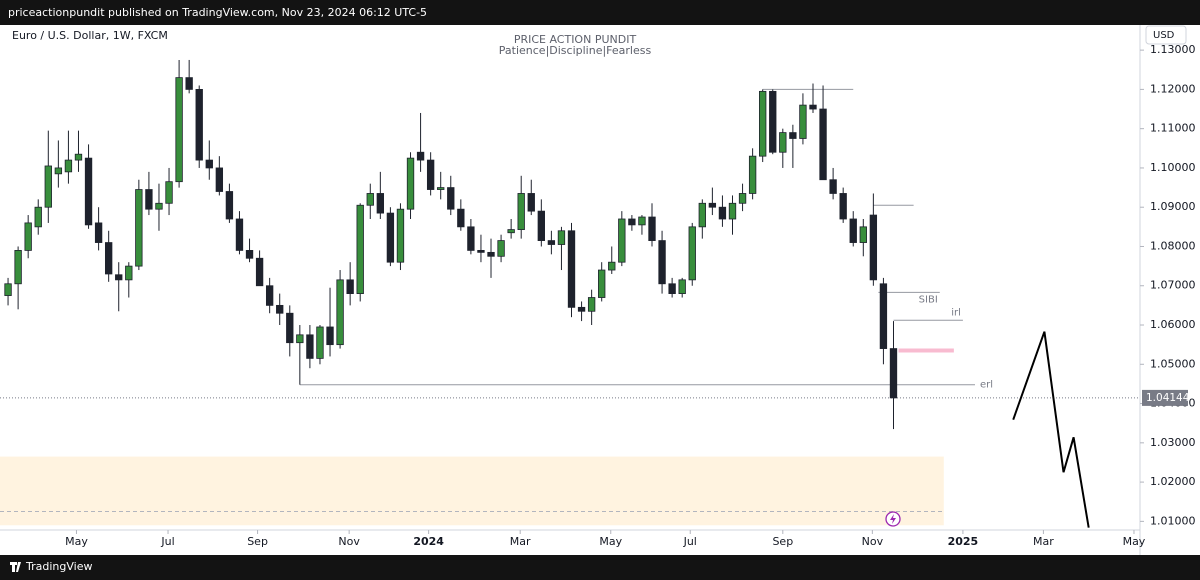 This screenshot has width=1200, height=580. I want to click on target-box, so click(472, 491).